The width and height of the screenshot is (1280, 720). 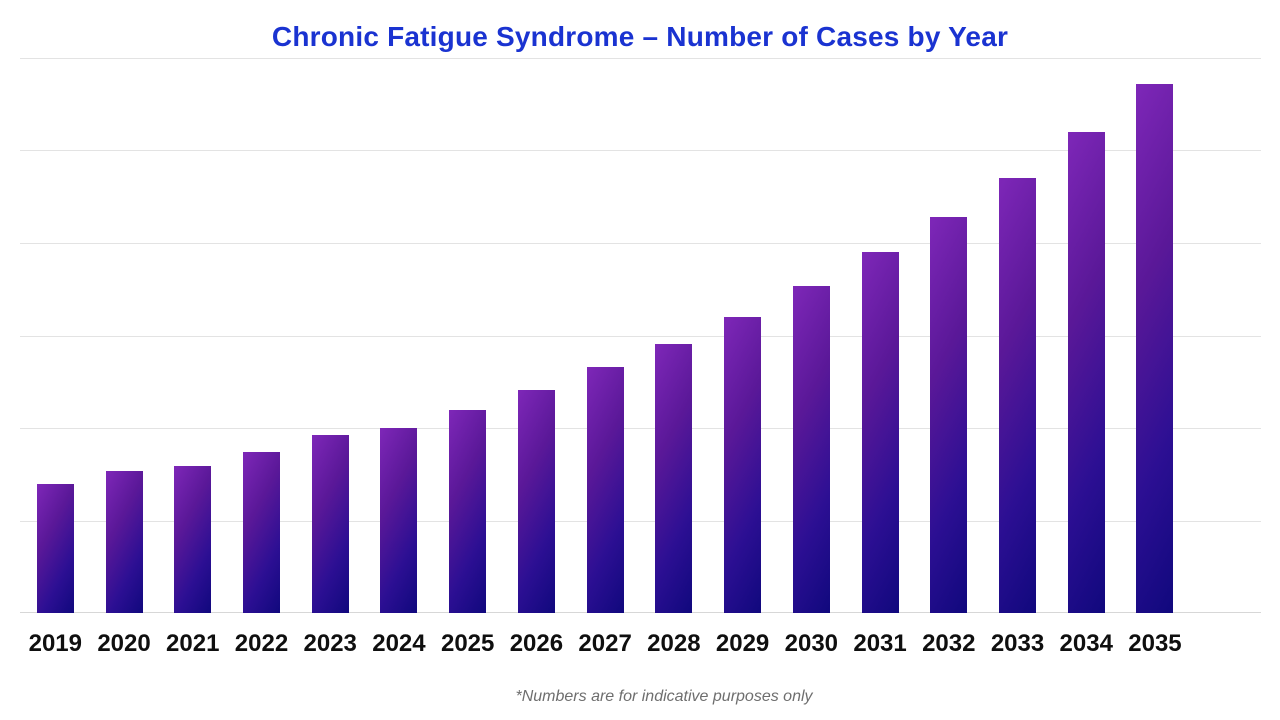 What do you see at coordinates (743, 465) in the screenshot?
I see `bar-2029` at bounding box center [743, 465].